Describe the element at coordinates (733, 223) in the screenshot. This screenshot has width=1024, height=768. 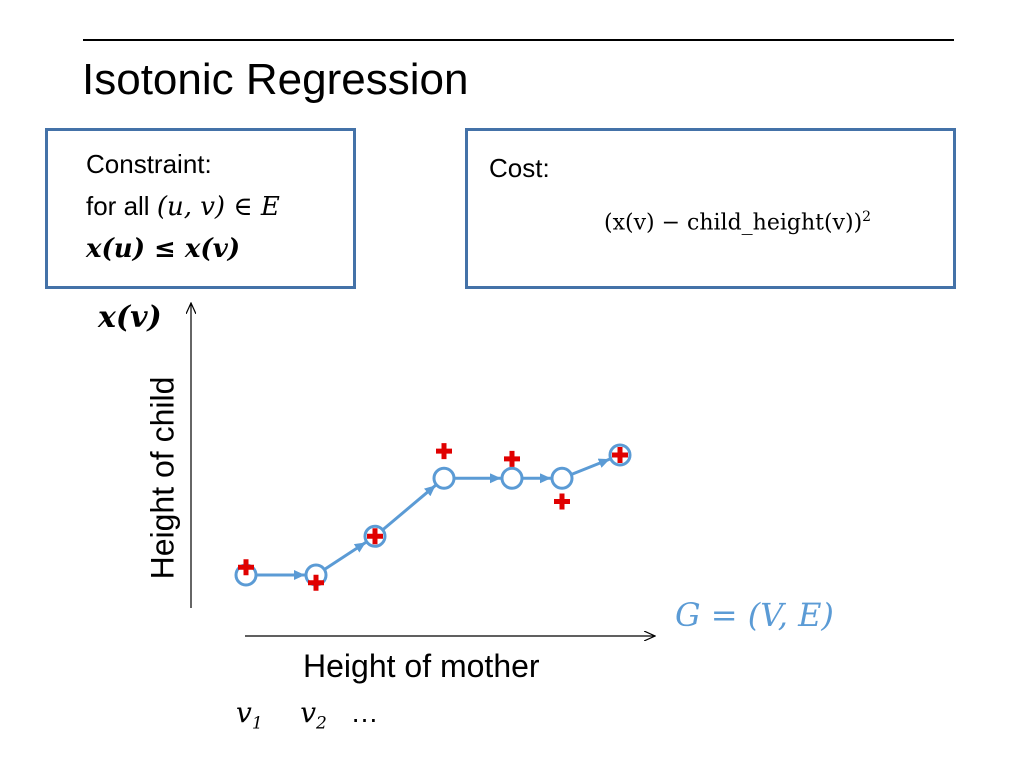
I see `cost-formula-body: (x(v) − child_height(v))` at that location.